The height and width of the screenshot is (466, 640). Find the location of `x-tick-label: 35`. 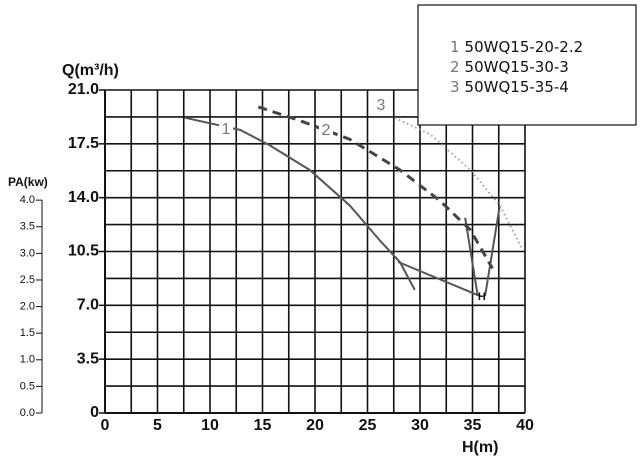

x-tick-label: 35 is located at coordinates (473, 425).